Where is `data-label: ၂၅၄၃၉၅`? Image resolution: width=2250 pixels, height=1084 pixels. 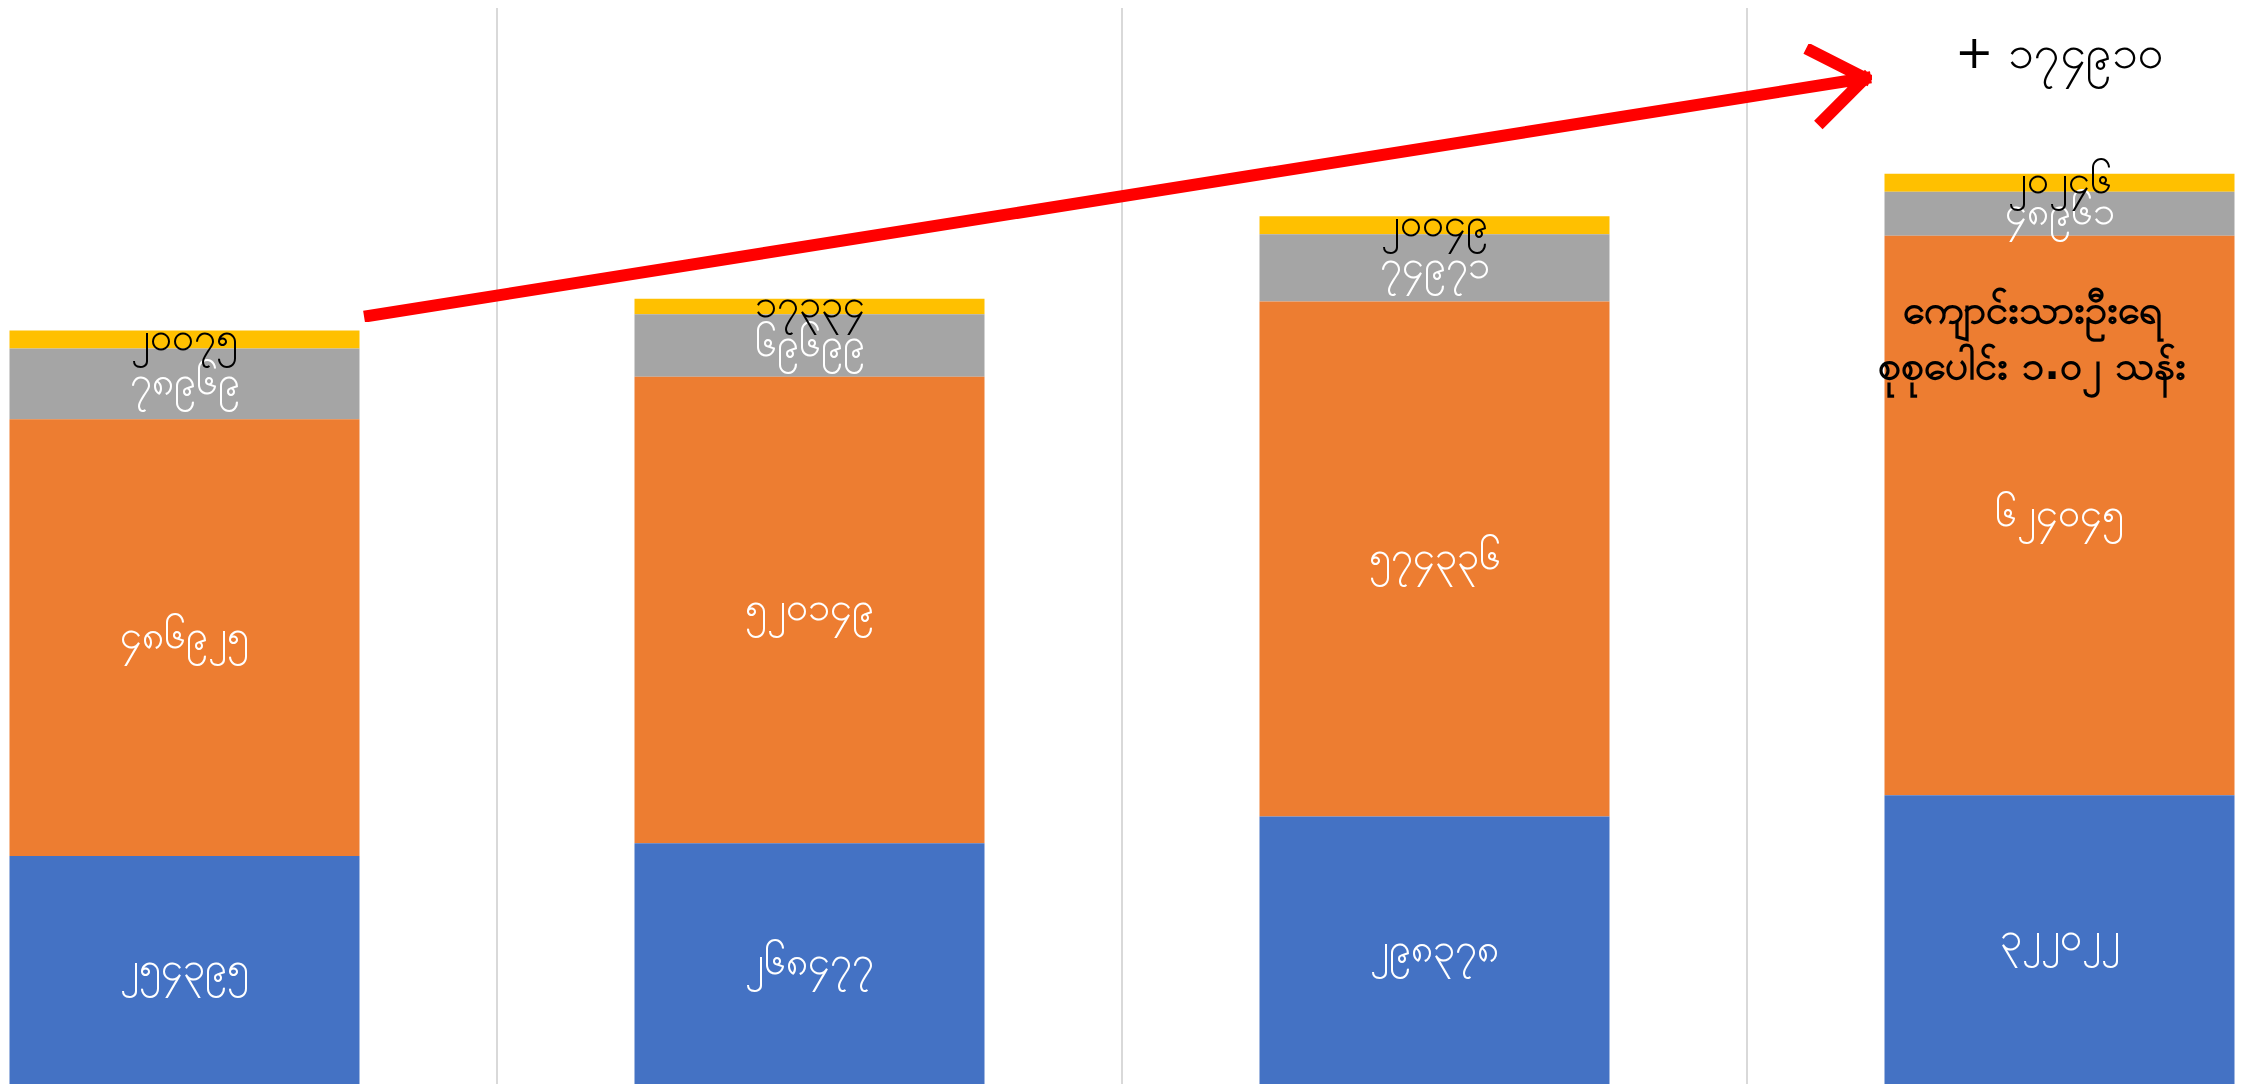
data-label: ၂၅၄၃၉၅ is located at coordinates (184, 971).